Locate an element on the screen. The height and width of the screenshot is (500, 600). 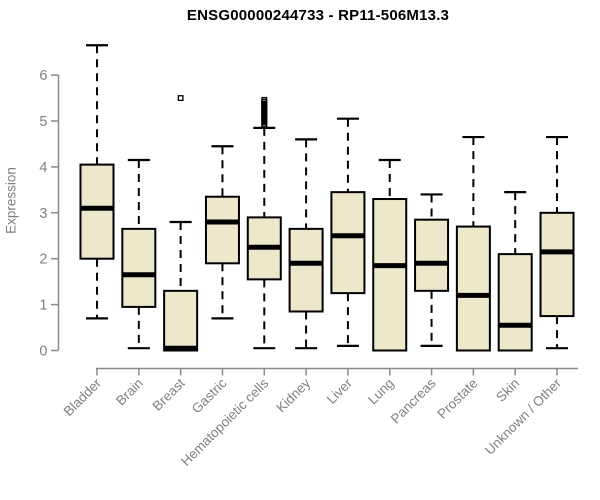
box-brain is located at coordinates (139, 254).